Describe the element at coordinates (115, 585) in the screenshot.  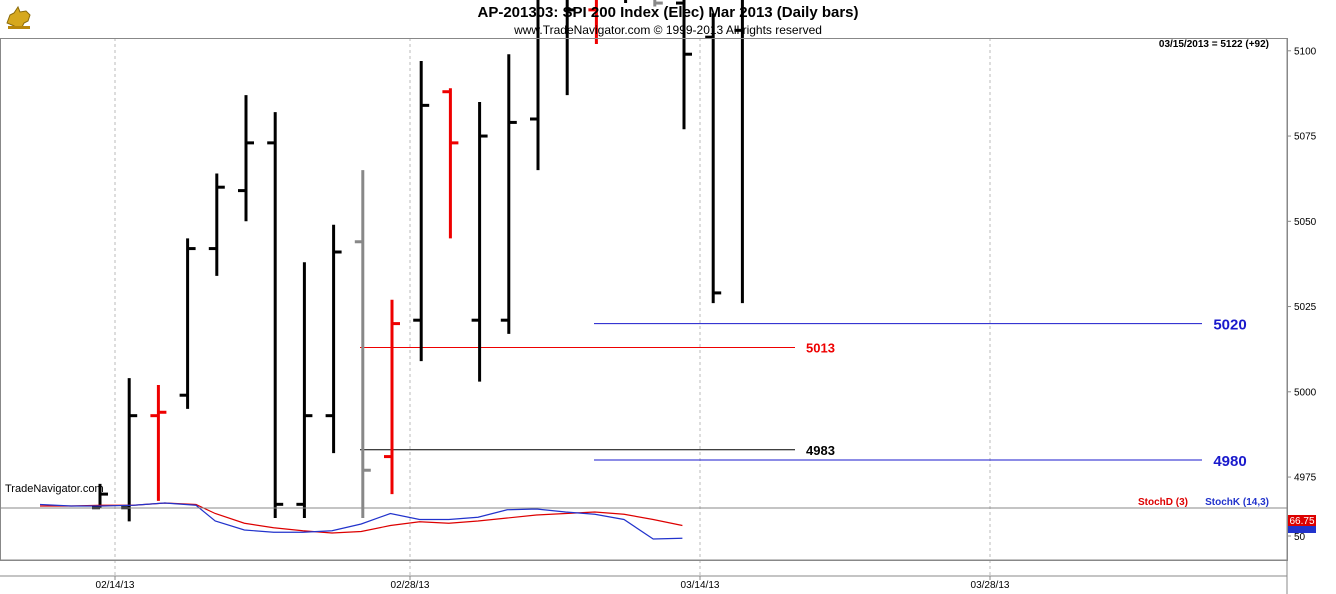
I see `date-tick-label: 02/14/13` at that location.